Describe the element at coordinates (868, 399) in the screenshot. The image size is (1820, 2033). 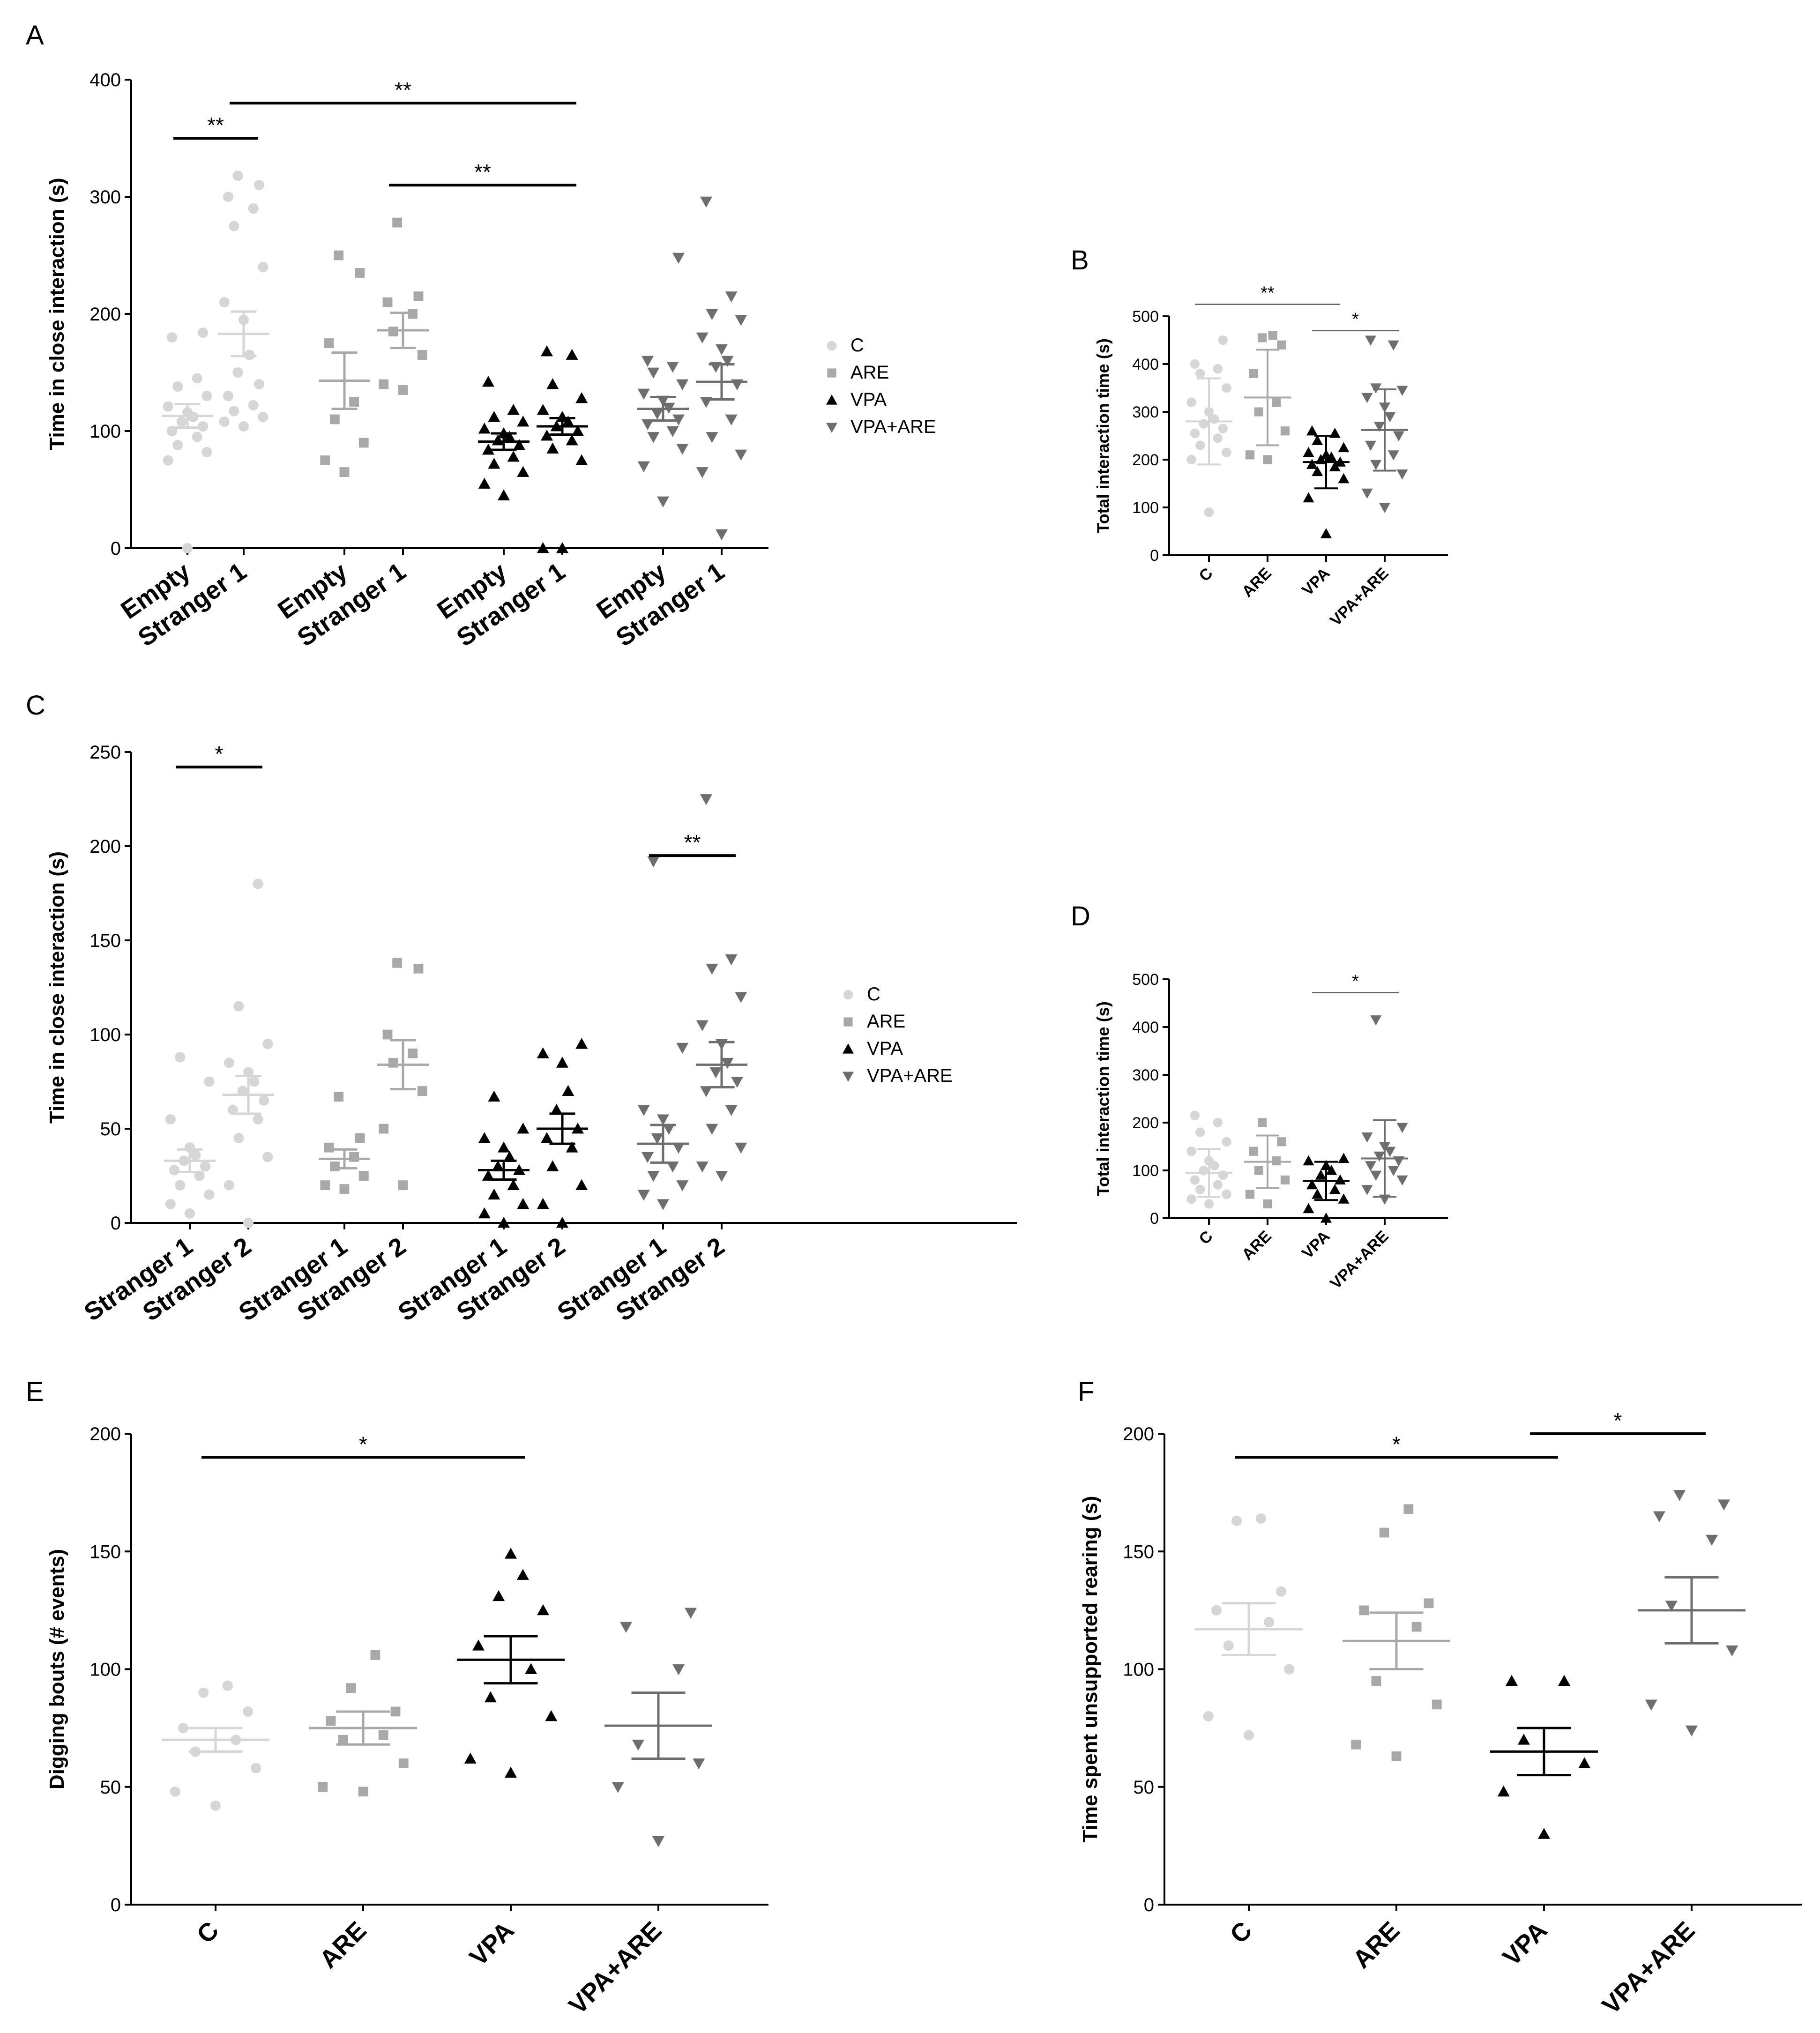
I see `legend-label: VPA` at that location.